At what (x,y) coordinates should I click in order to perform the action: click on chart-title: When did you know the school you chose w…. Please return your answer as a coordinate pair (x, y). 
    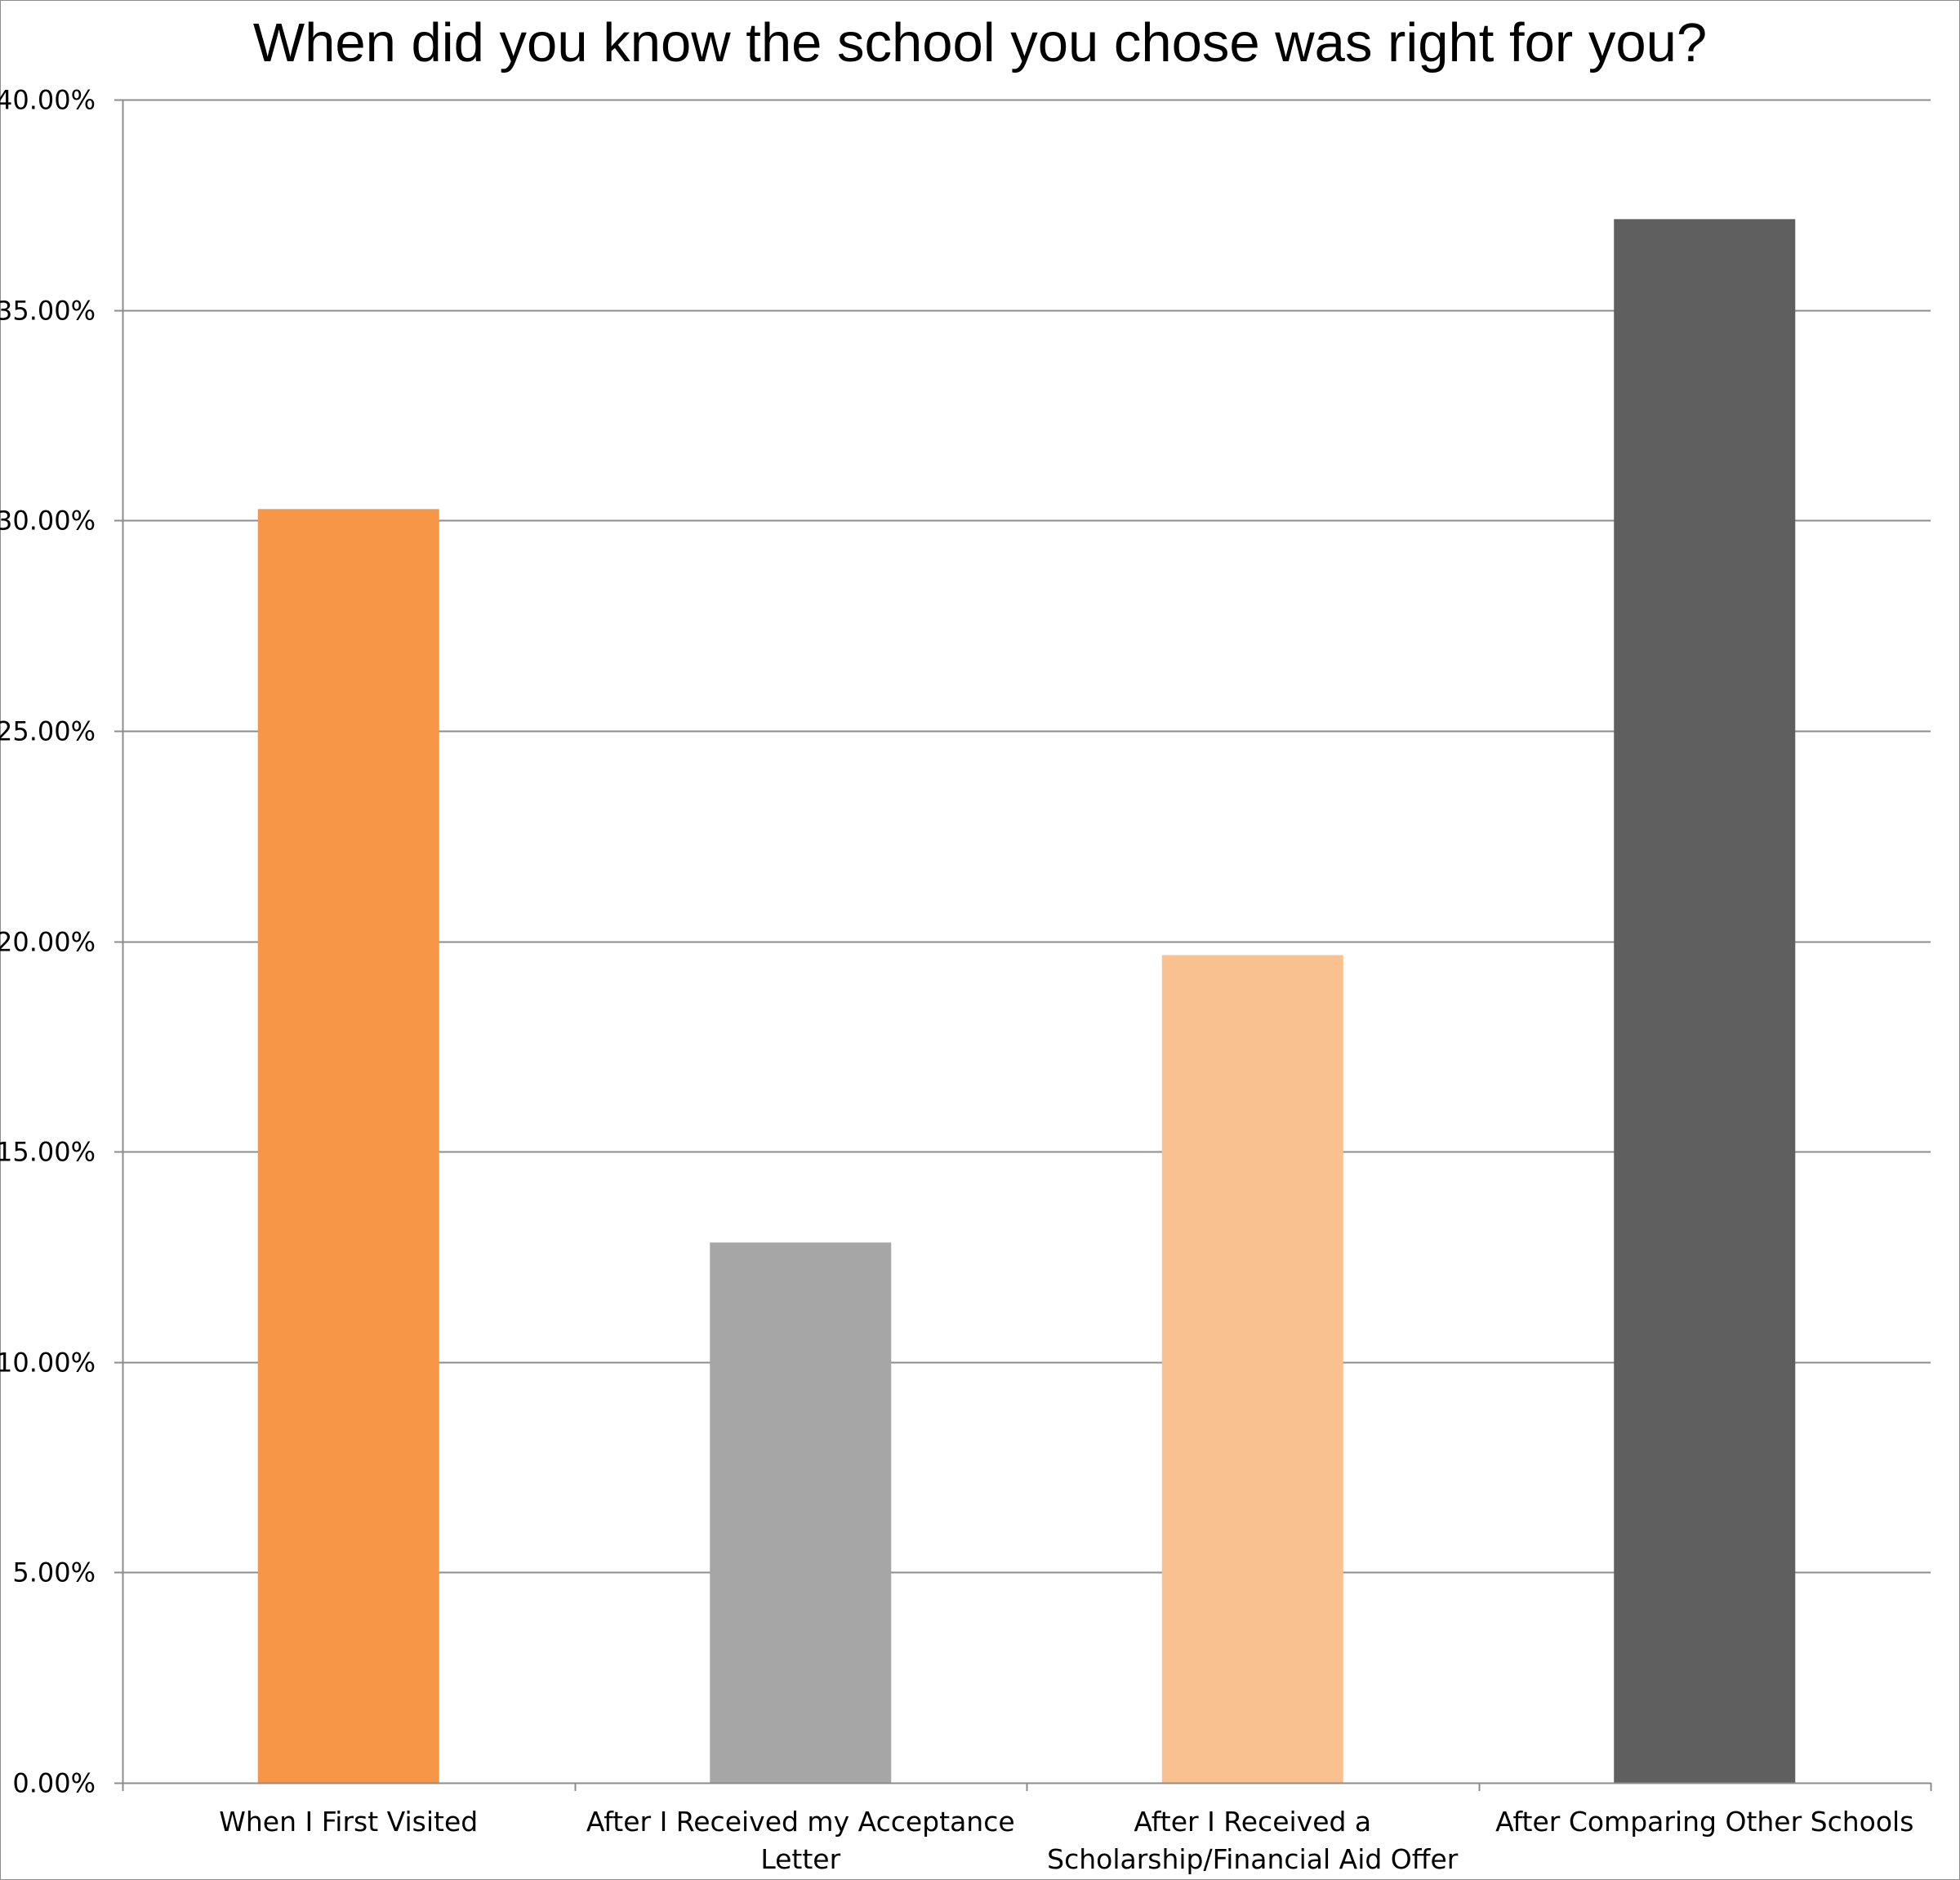
    Looking at the image, I should click on (980, 43).